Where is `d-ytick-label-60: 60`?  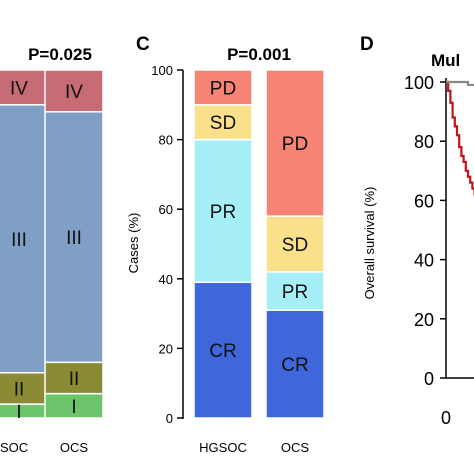
d-ytick-label-60: 60 is located at coordinates (424, 201).